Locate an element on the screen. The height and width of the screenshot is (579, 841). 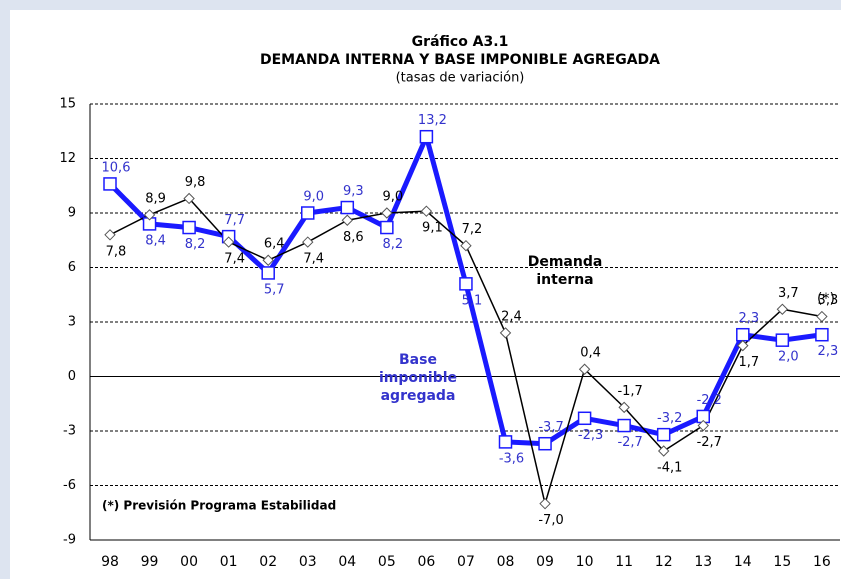
data-label: 2,0 is located at coordinates (788, 357).